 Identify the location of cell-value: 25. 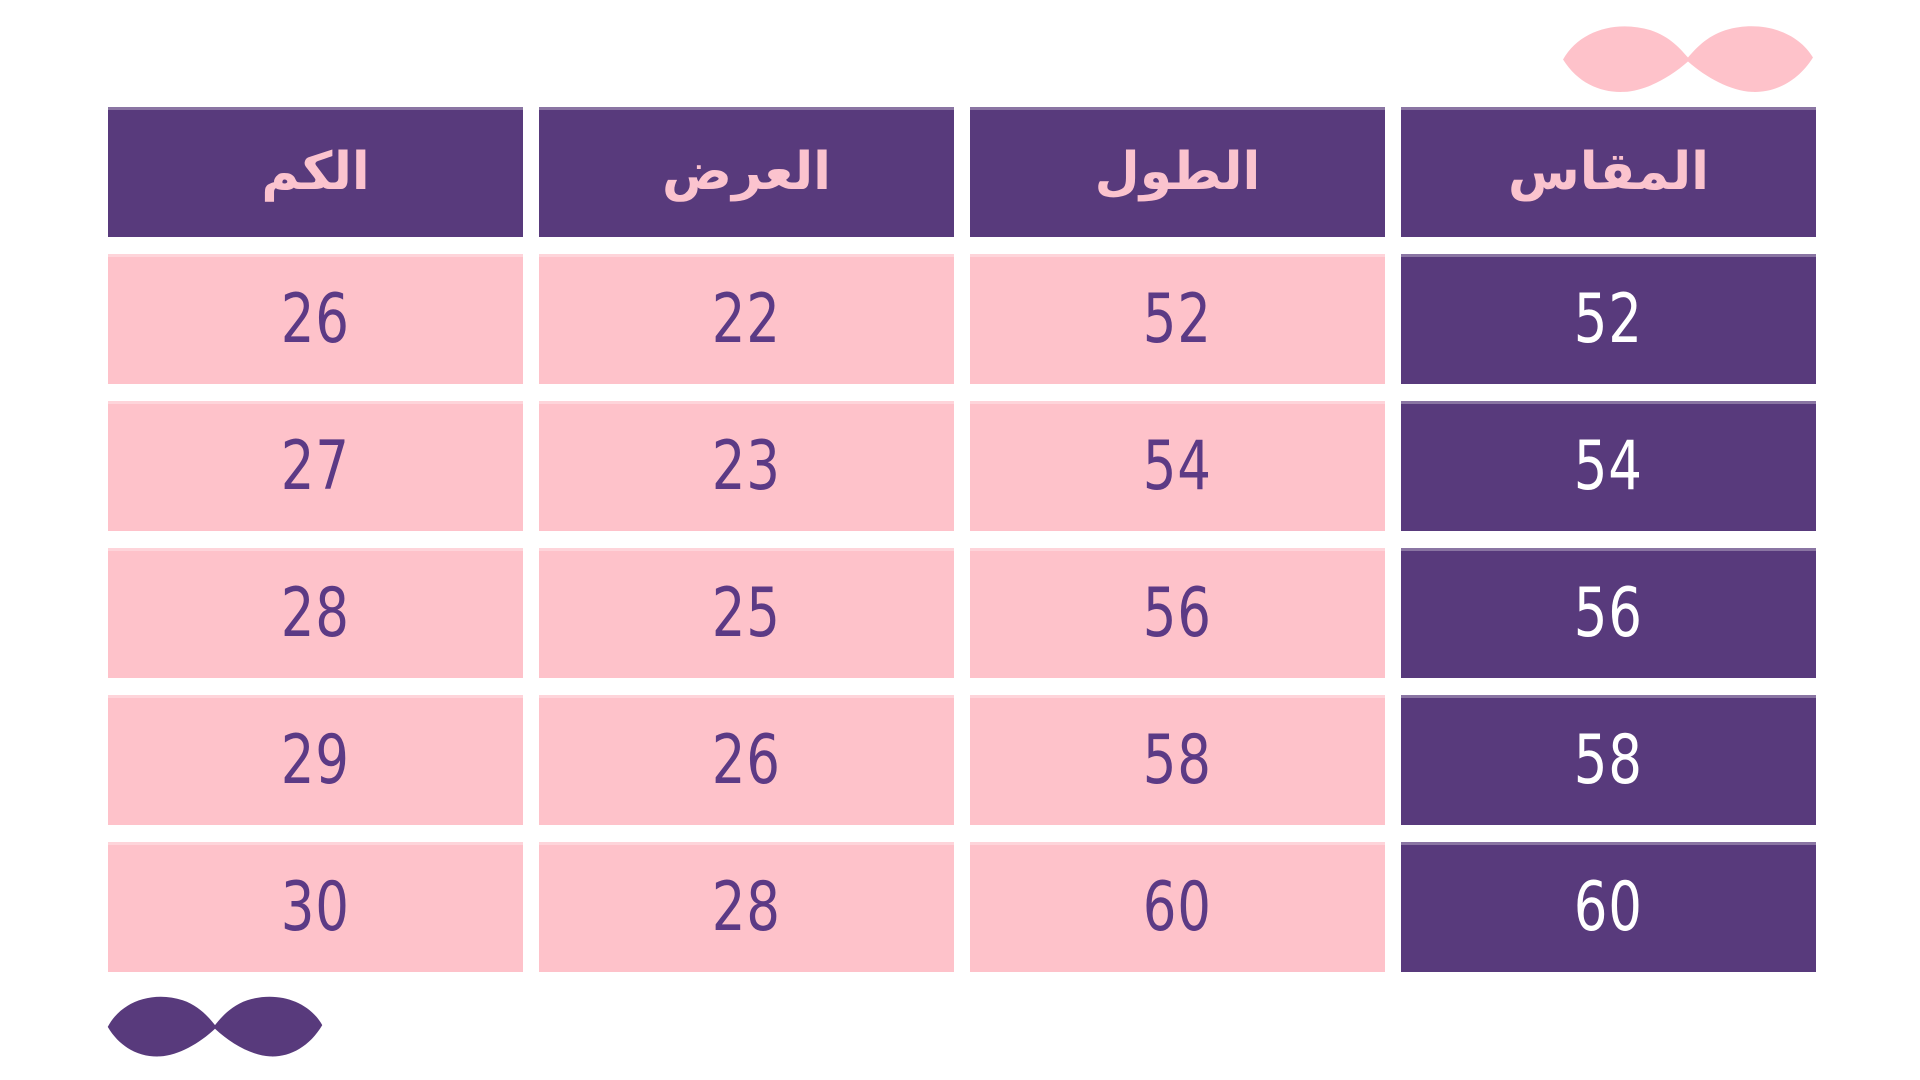
(746, 613).